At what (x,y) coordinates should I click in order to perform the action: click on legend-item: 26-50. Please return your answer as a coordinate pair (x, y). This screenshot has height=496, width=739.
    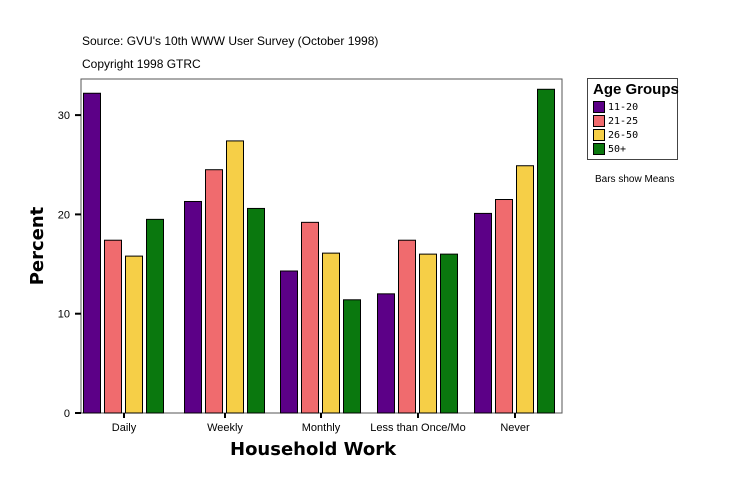
    Looking at the image, I should click on (615, 135).